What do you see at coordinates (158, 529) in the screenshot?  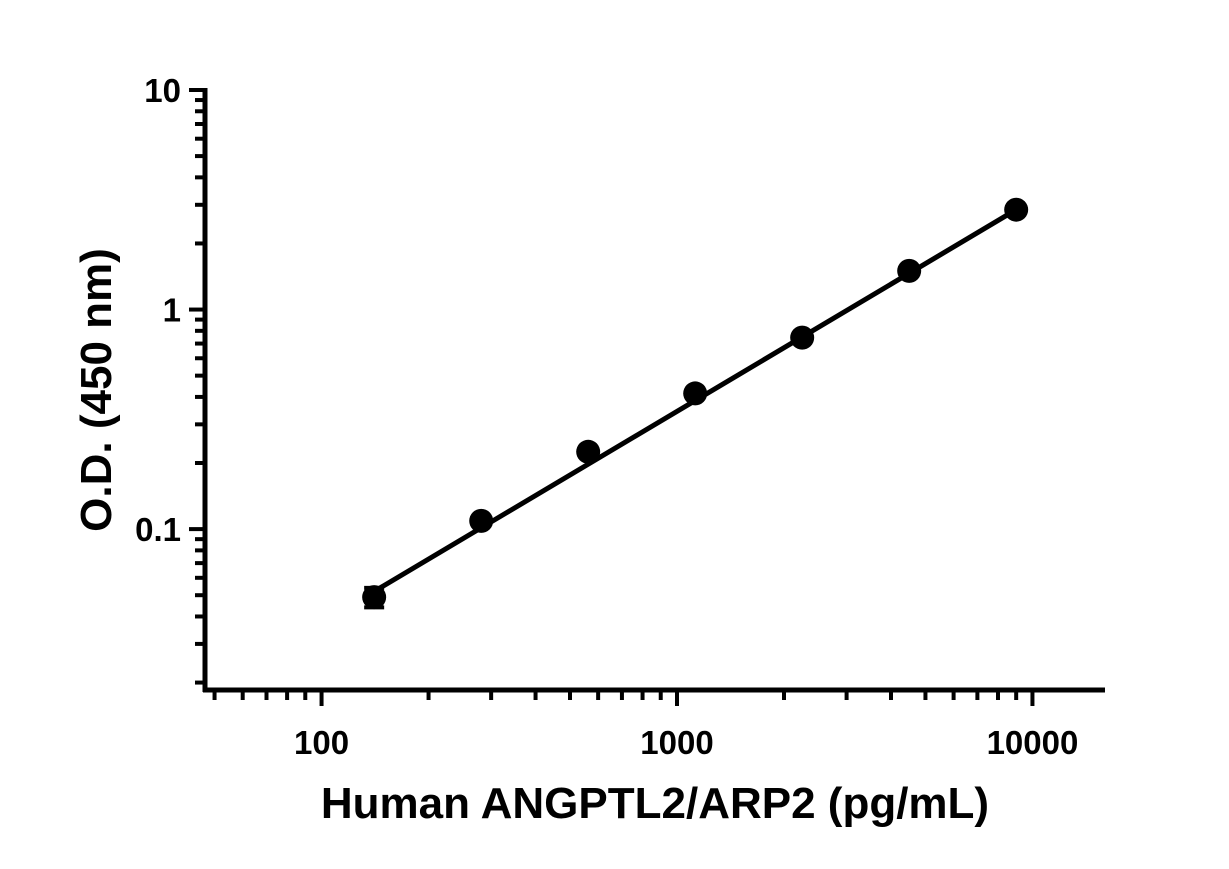 I see `y-tick-label: 0.1` at bounding box center [158, 529].